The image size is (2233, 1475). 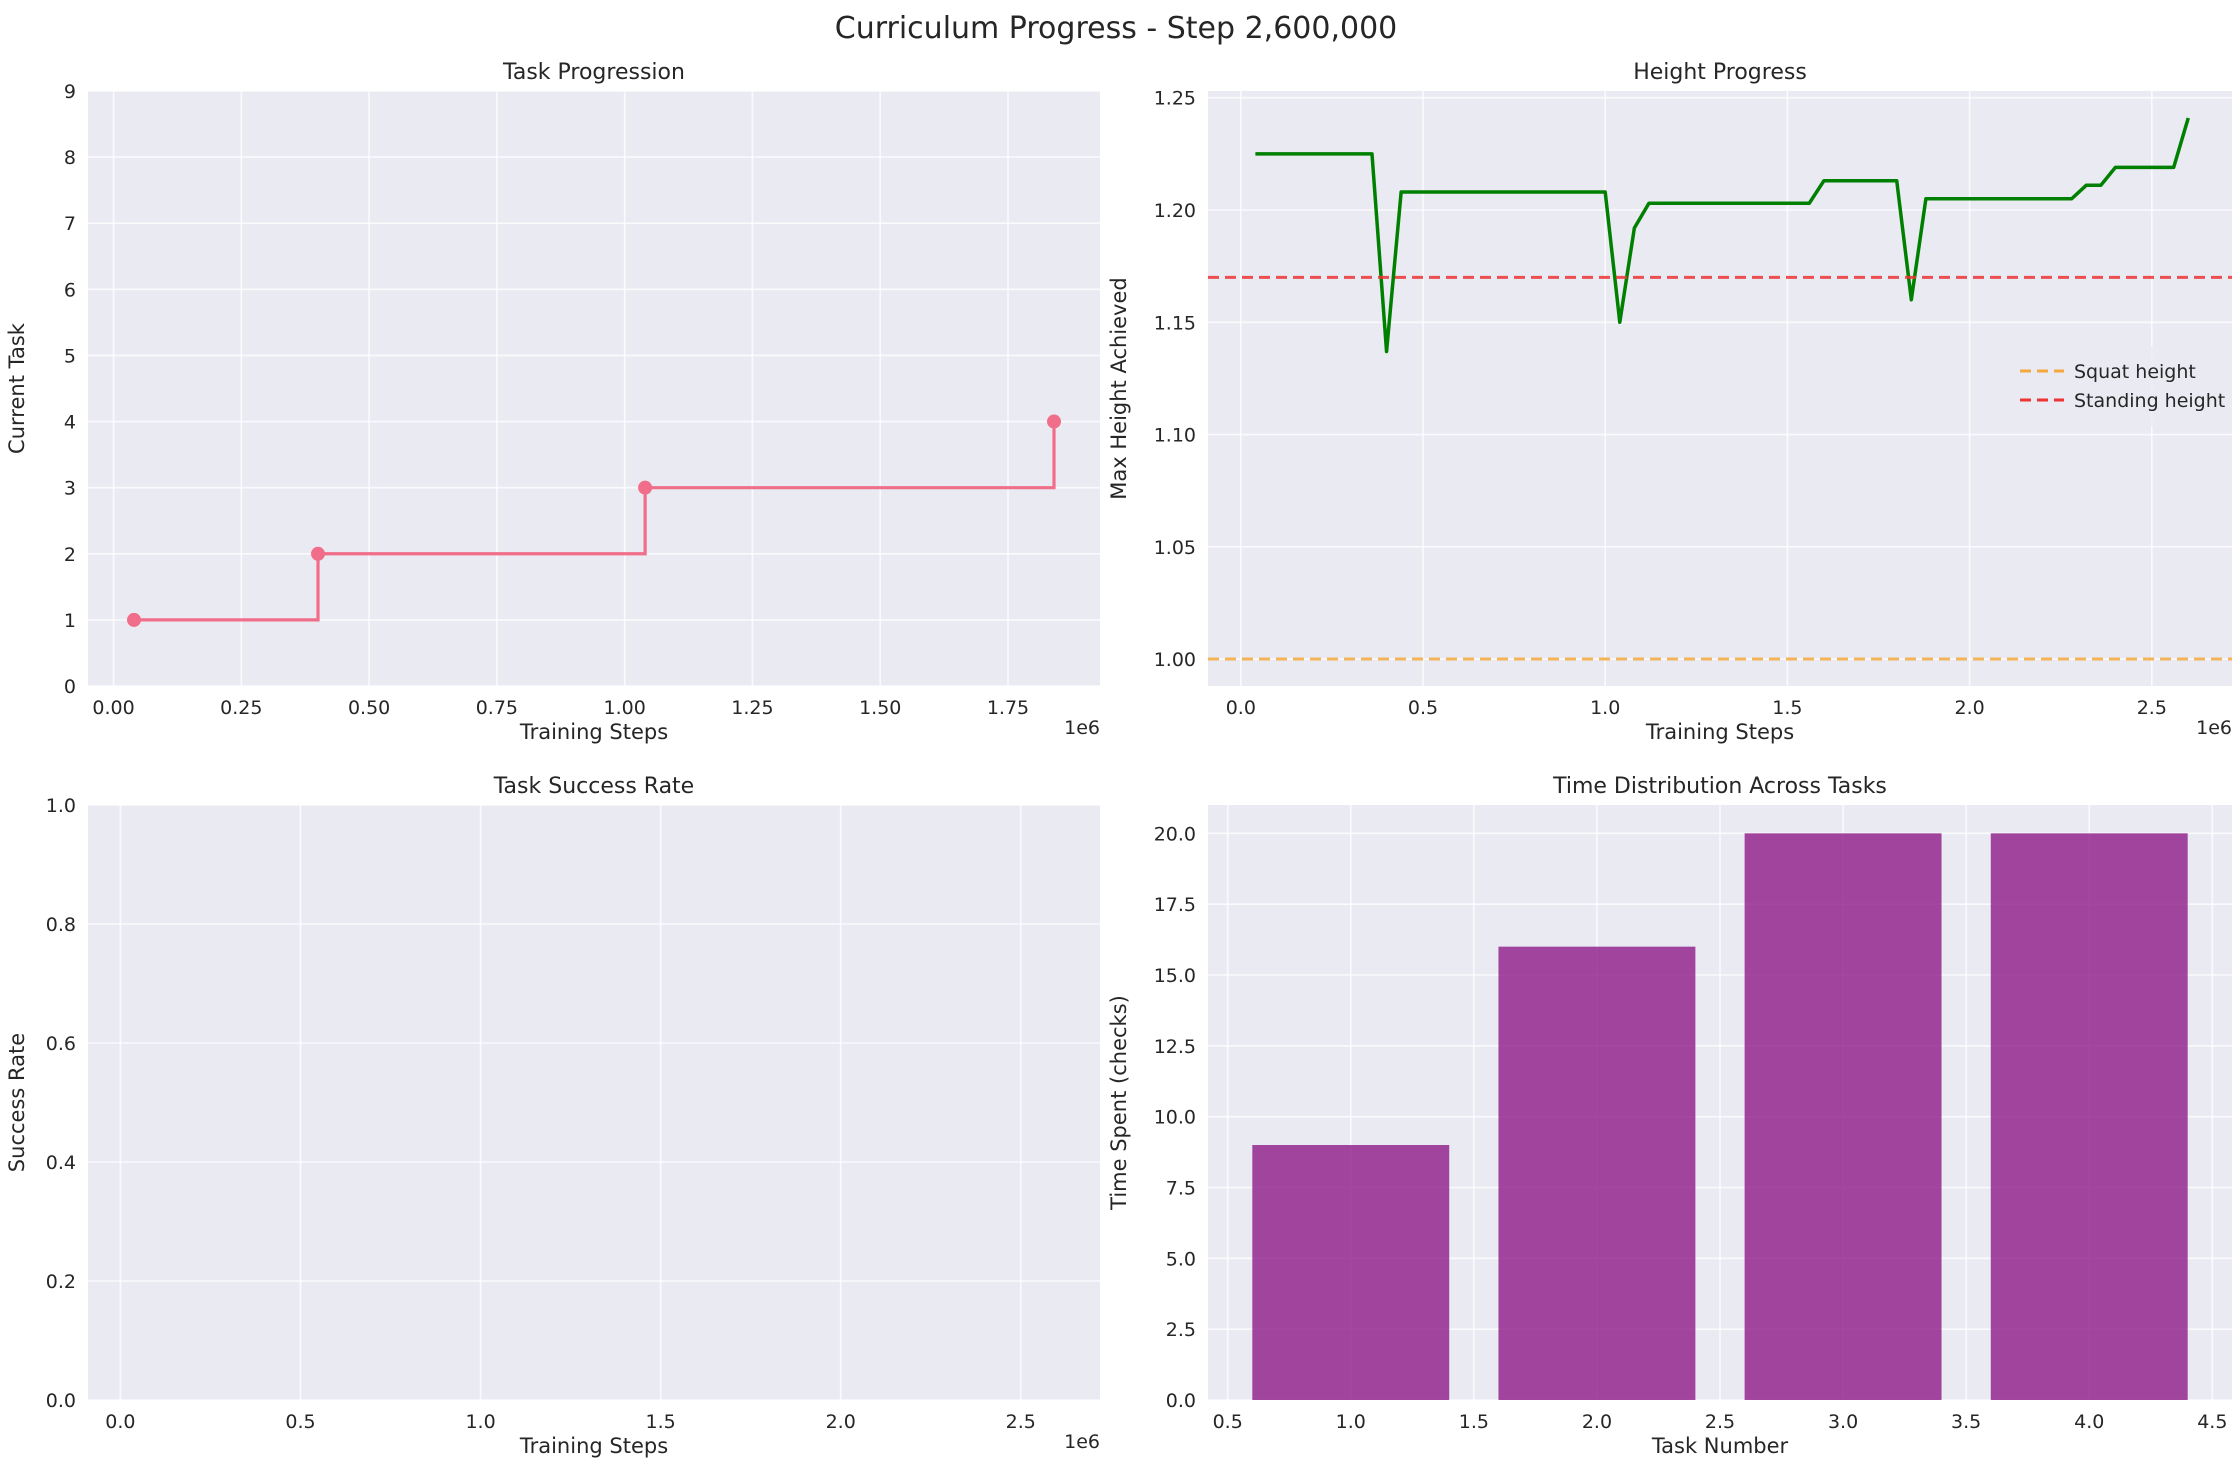 What do you see at coordinates (70, 555) in the screenshot?
I see `y-tick-label: 2` at bounding box center [70, 555].